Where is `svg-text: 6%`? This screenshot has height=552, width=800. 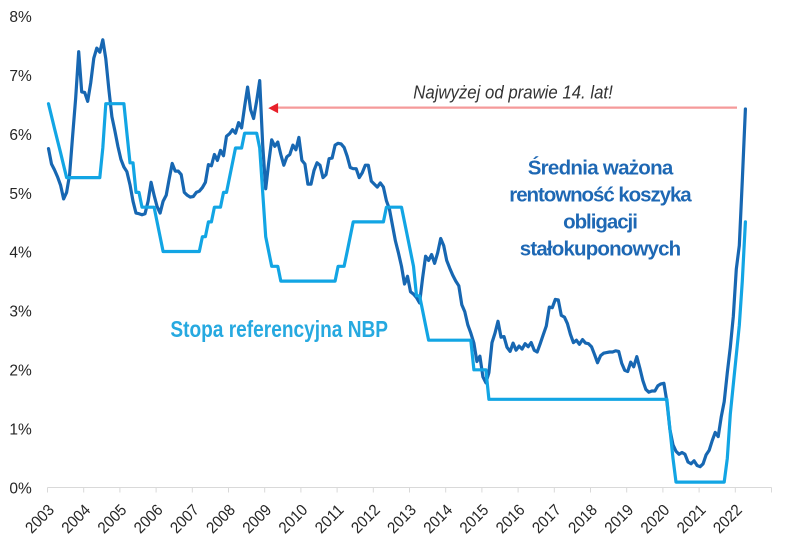
svg-text: 6% is located at coordinates (20, 135).